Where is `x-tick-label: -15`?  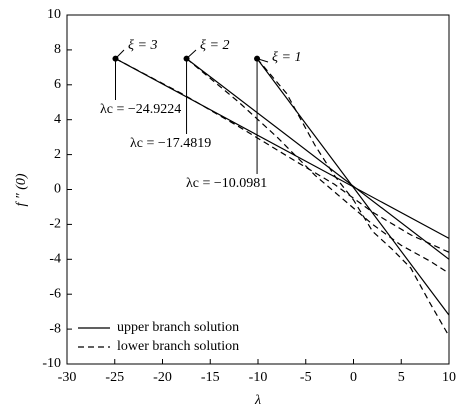
x-tick-label: -15 is located at coordinates (210, 377).